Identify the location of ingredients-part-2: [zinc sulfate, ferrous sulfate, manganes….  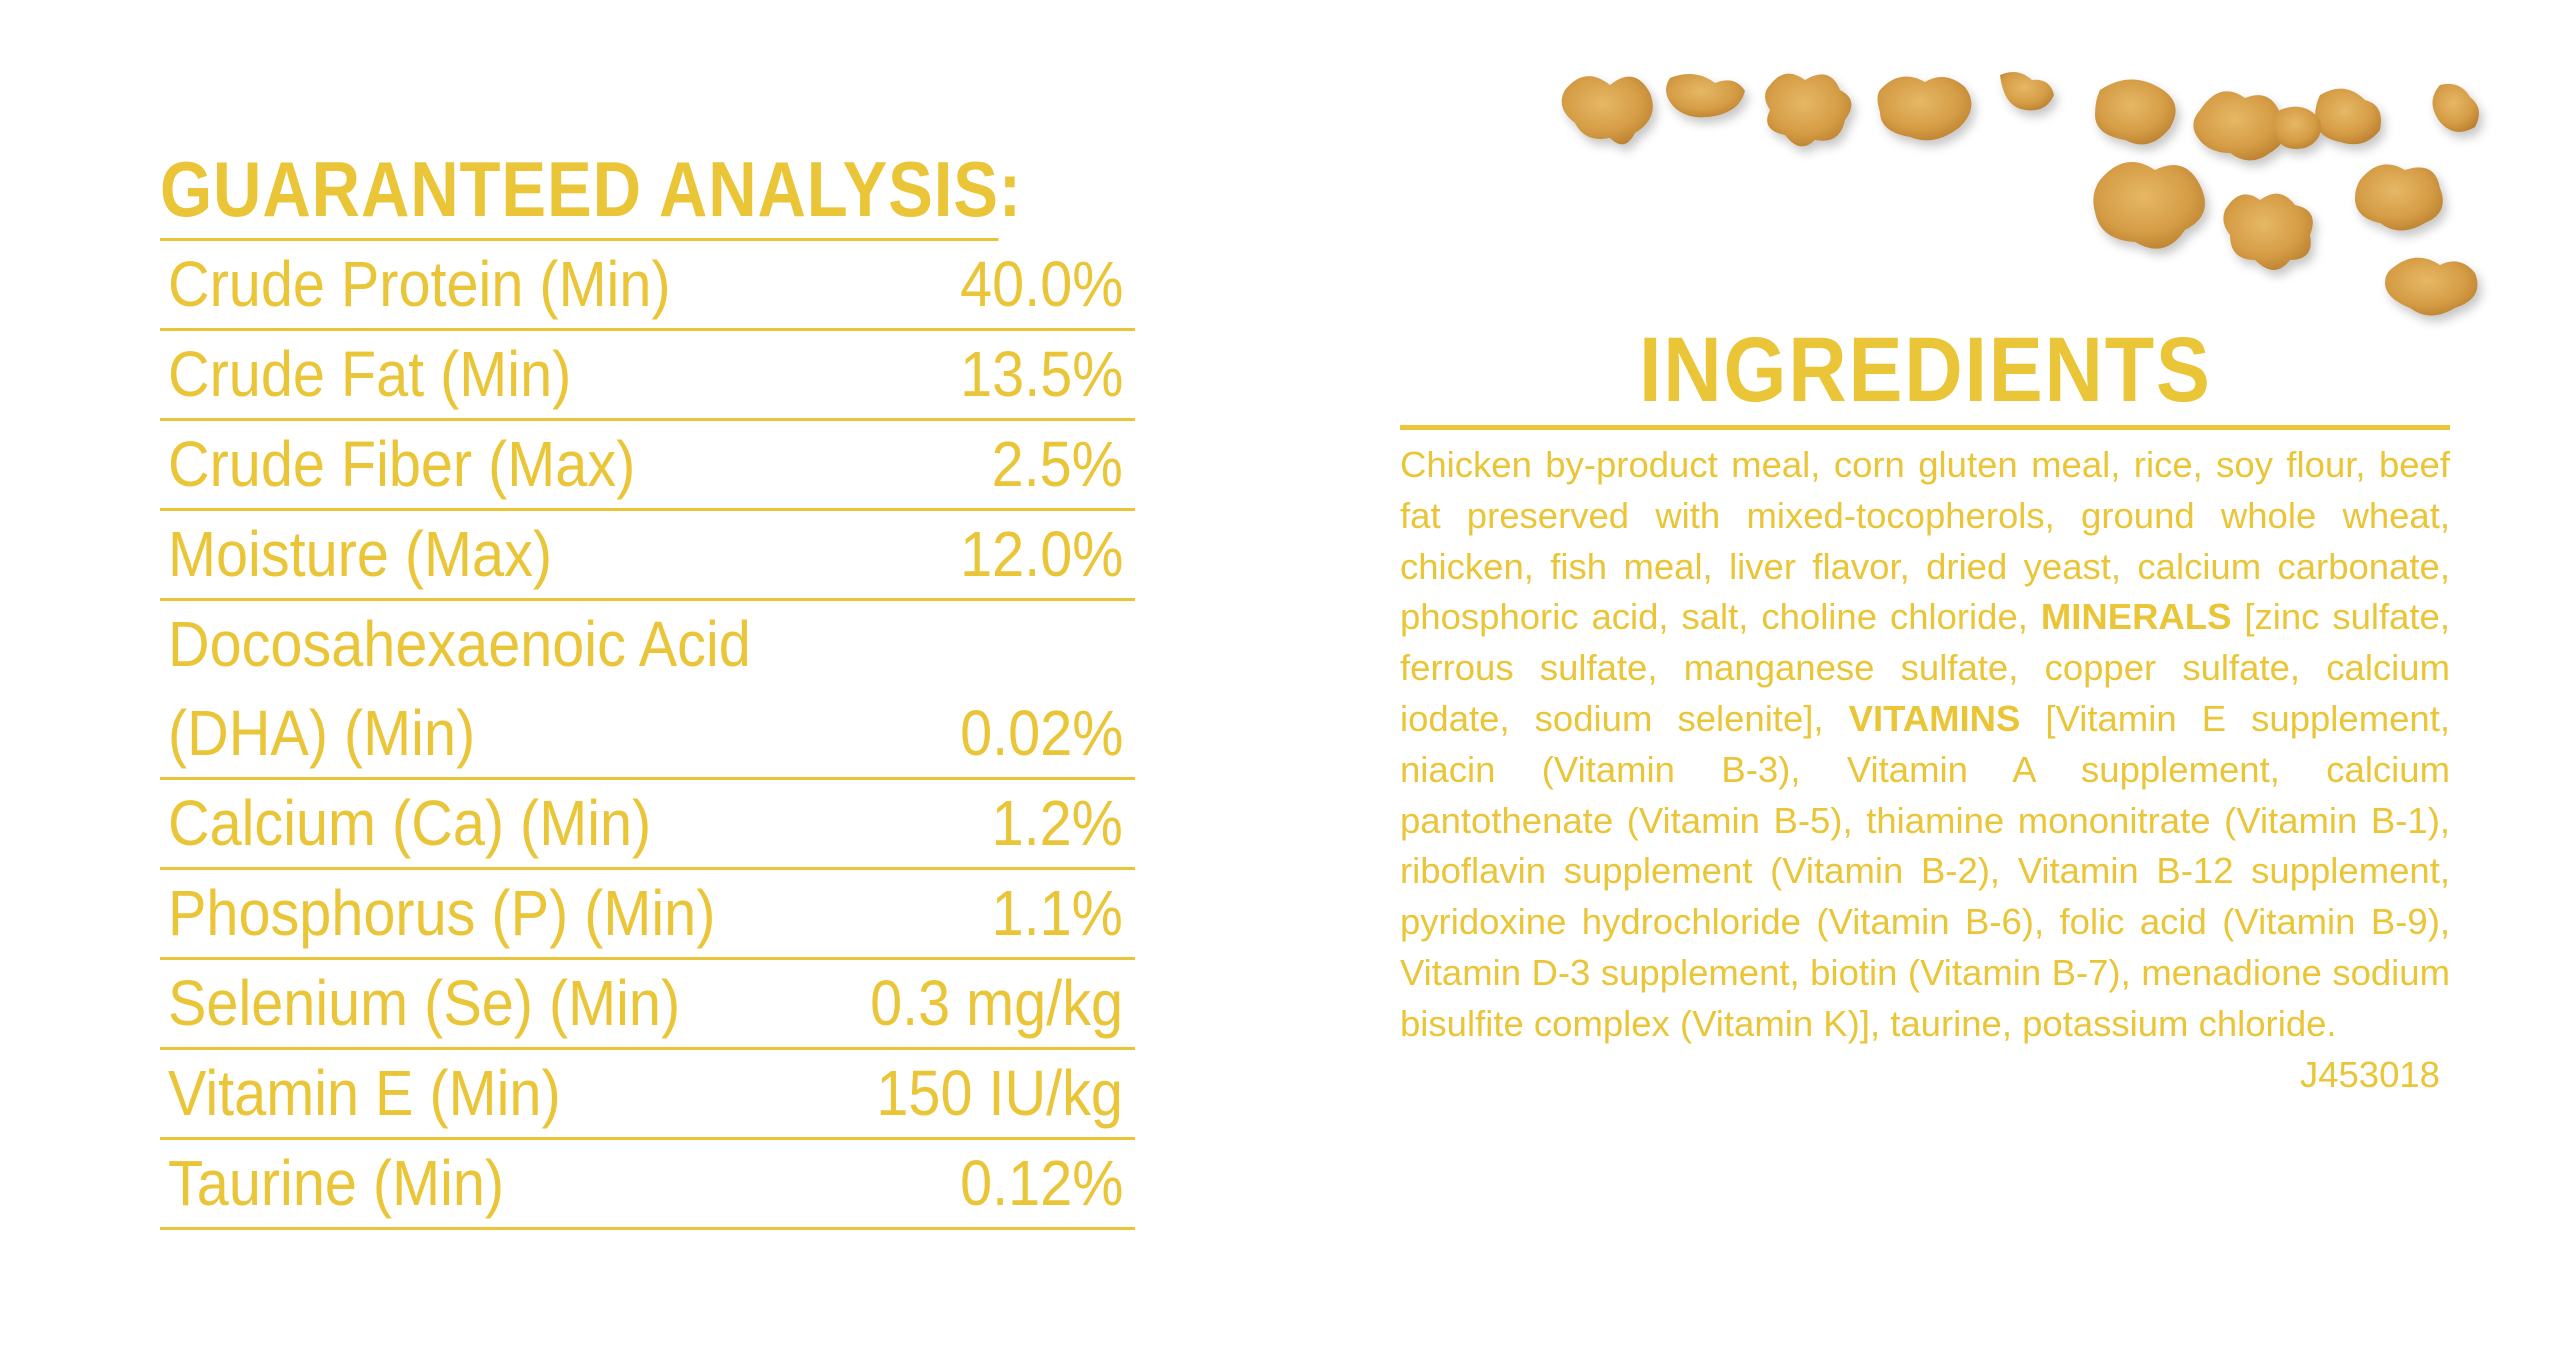
(1925, 667).